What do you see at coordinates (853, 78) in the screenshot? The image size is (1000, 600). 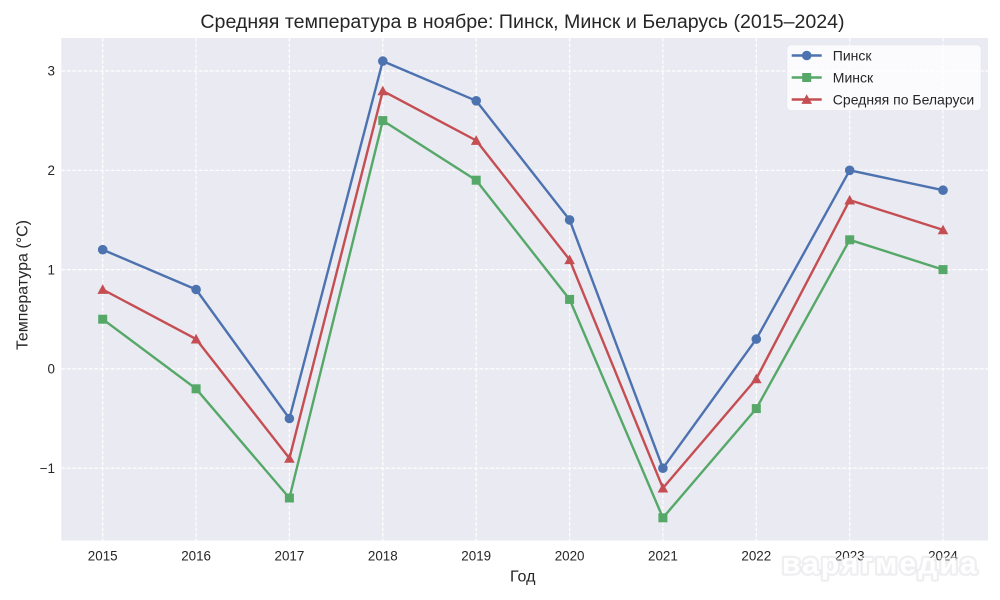 I see `svg-text: Минск` at bounding box center [853, 78].